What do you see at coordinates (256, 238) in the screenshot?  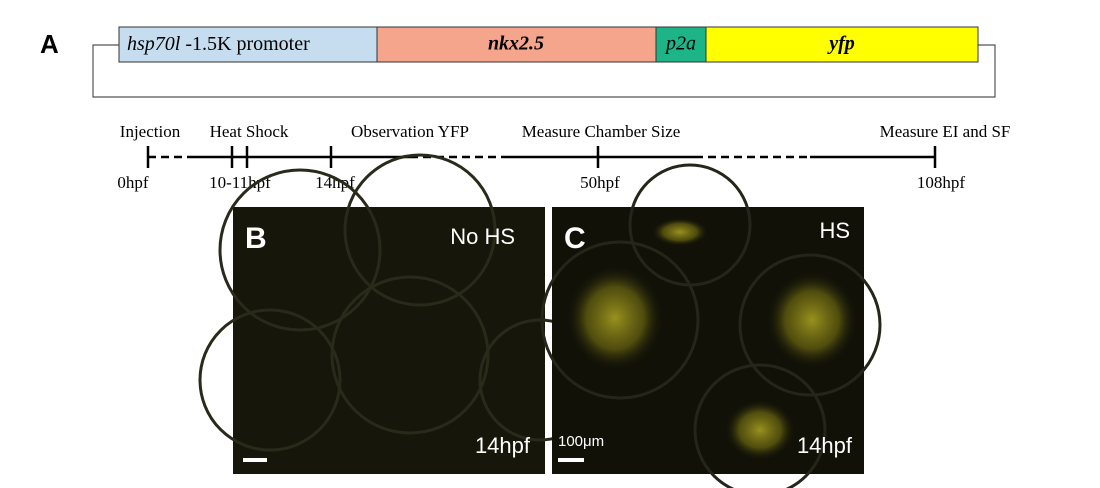 I see `panel-label: B` at bounding box center [256, 238].